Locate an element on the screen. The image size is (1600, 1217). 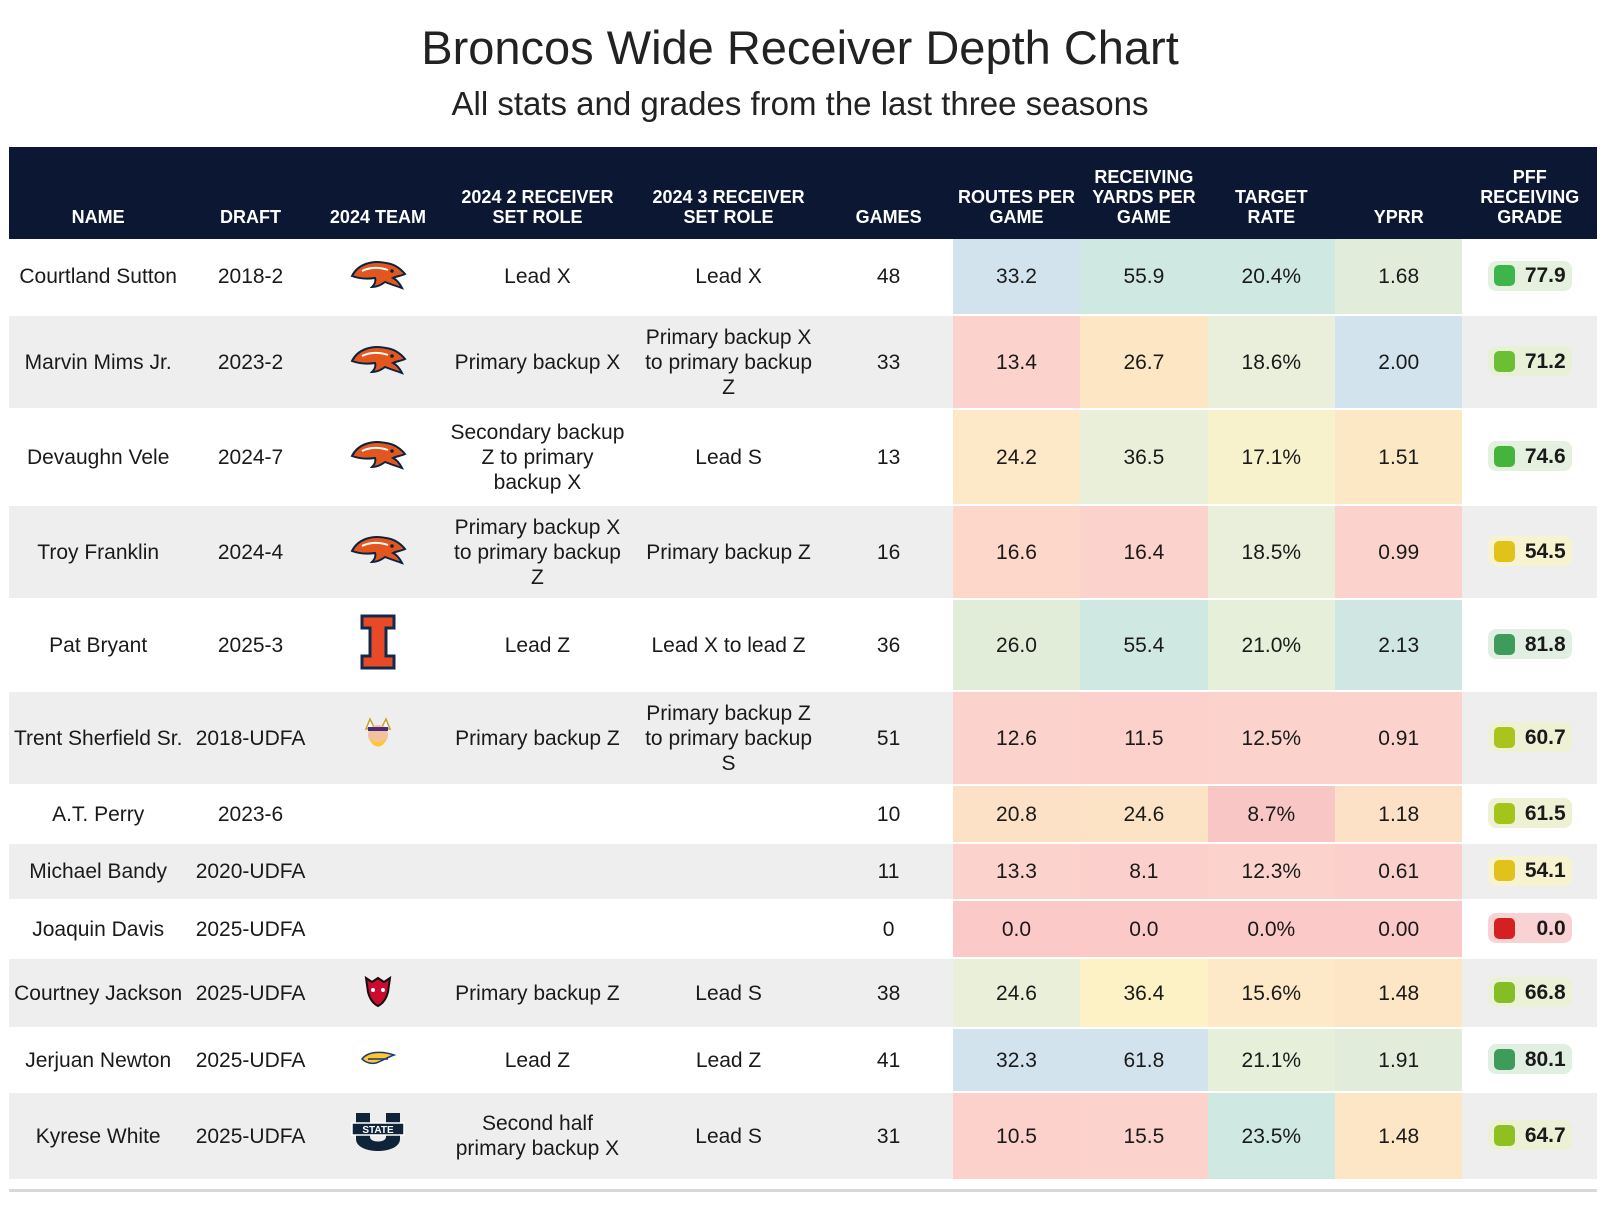
player-name-cell: Joaquin Davis is located at coordinates (98, 929).